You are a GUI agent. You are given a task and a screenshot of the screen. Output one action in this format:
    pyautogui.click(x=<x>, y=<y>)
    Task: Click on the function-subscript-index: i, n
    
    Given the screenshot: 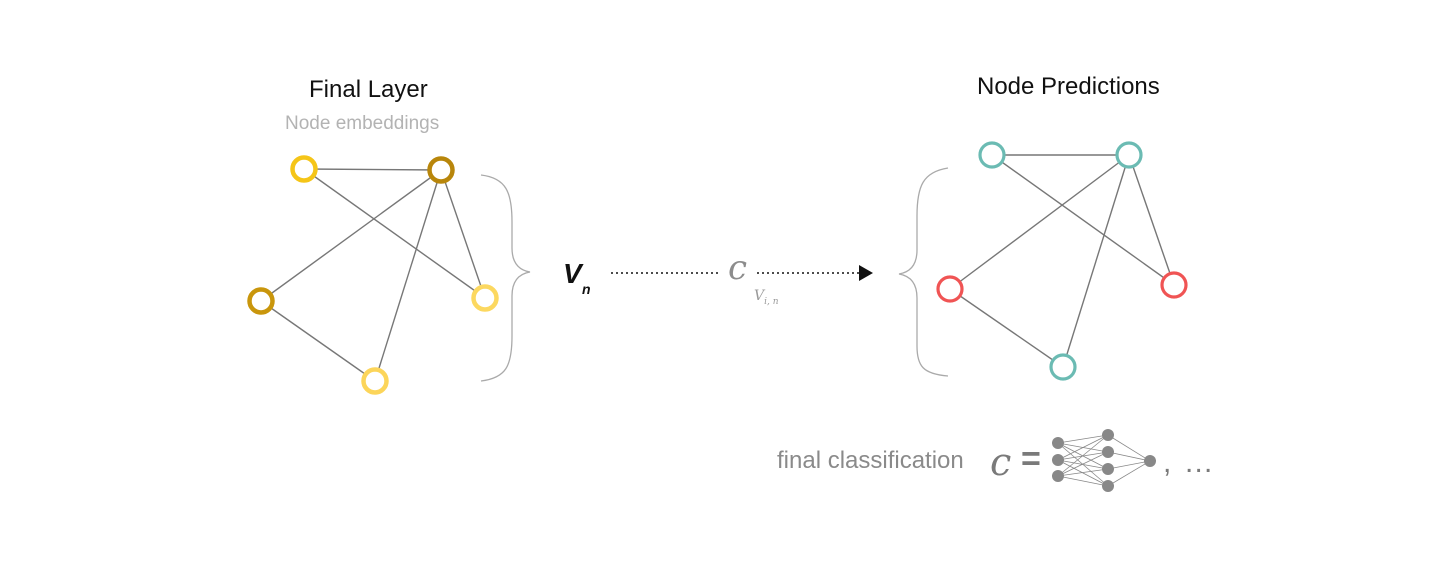 What is the action you would take?
    pyautogui.click(x=771, y=301)
    